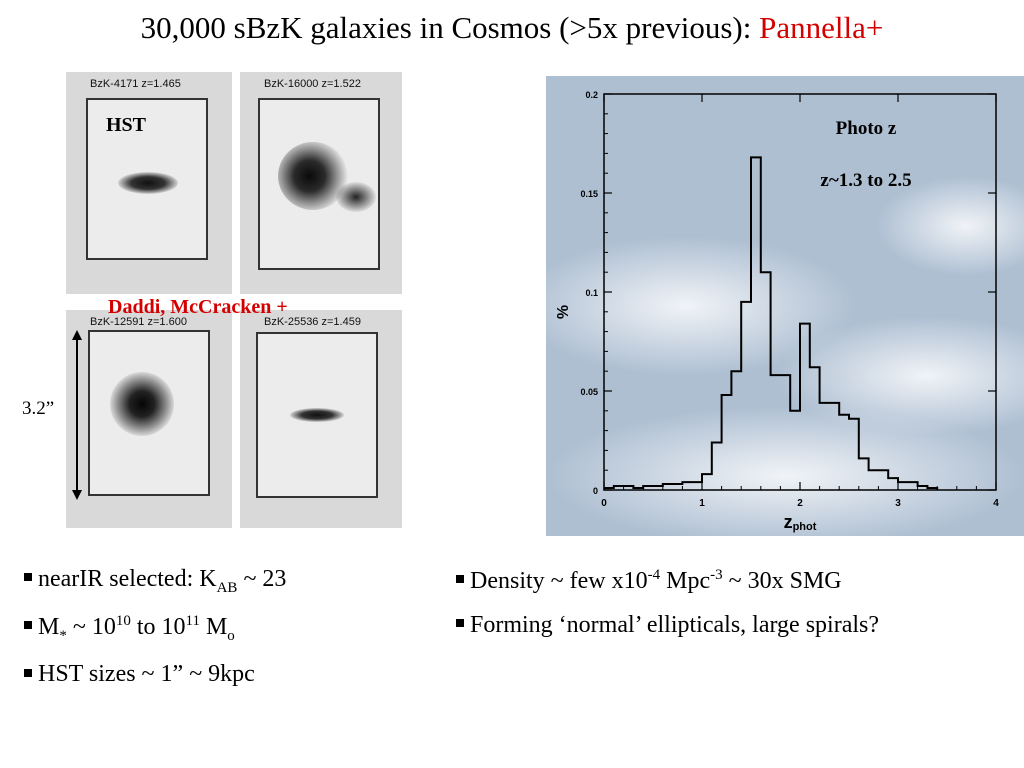 This screenshot has width=1024, height=768. What do you see at coordinates (126, 125) in the screenshot?
I see `hst-label: HST` at bounding box center [126, 125].